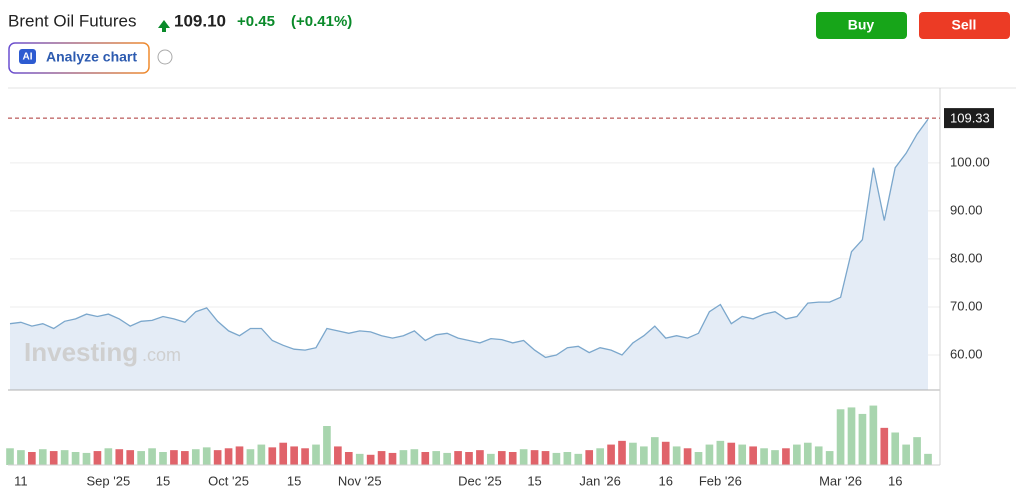 The width and height of the screenshot is (1024, 493). What do you see at coordinates (200, 20) in the screenshot?
I see `price: 109.10` at bounding box center [200, 20].